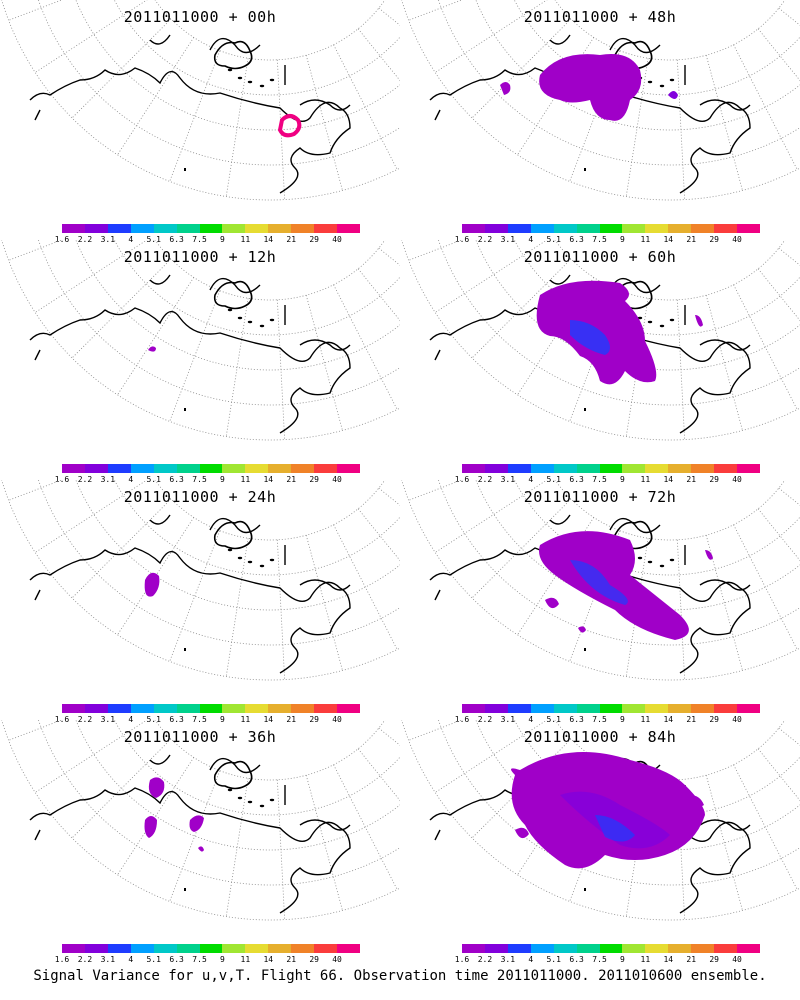 The height and width of the screenshot is (1000, 800). Describe the element at coordinates (585, 409) in the screenshot. I see `island-marker` at that location.